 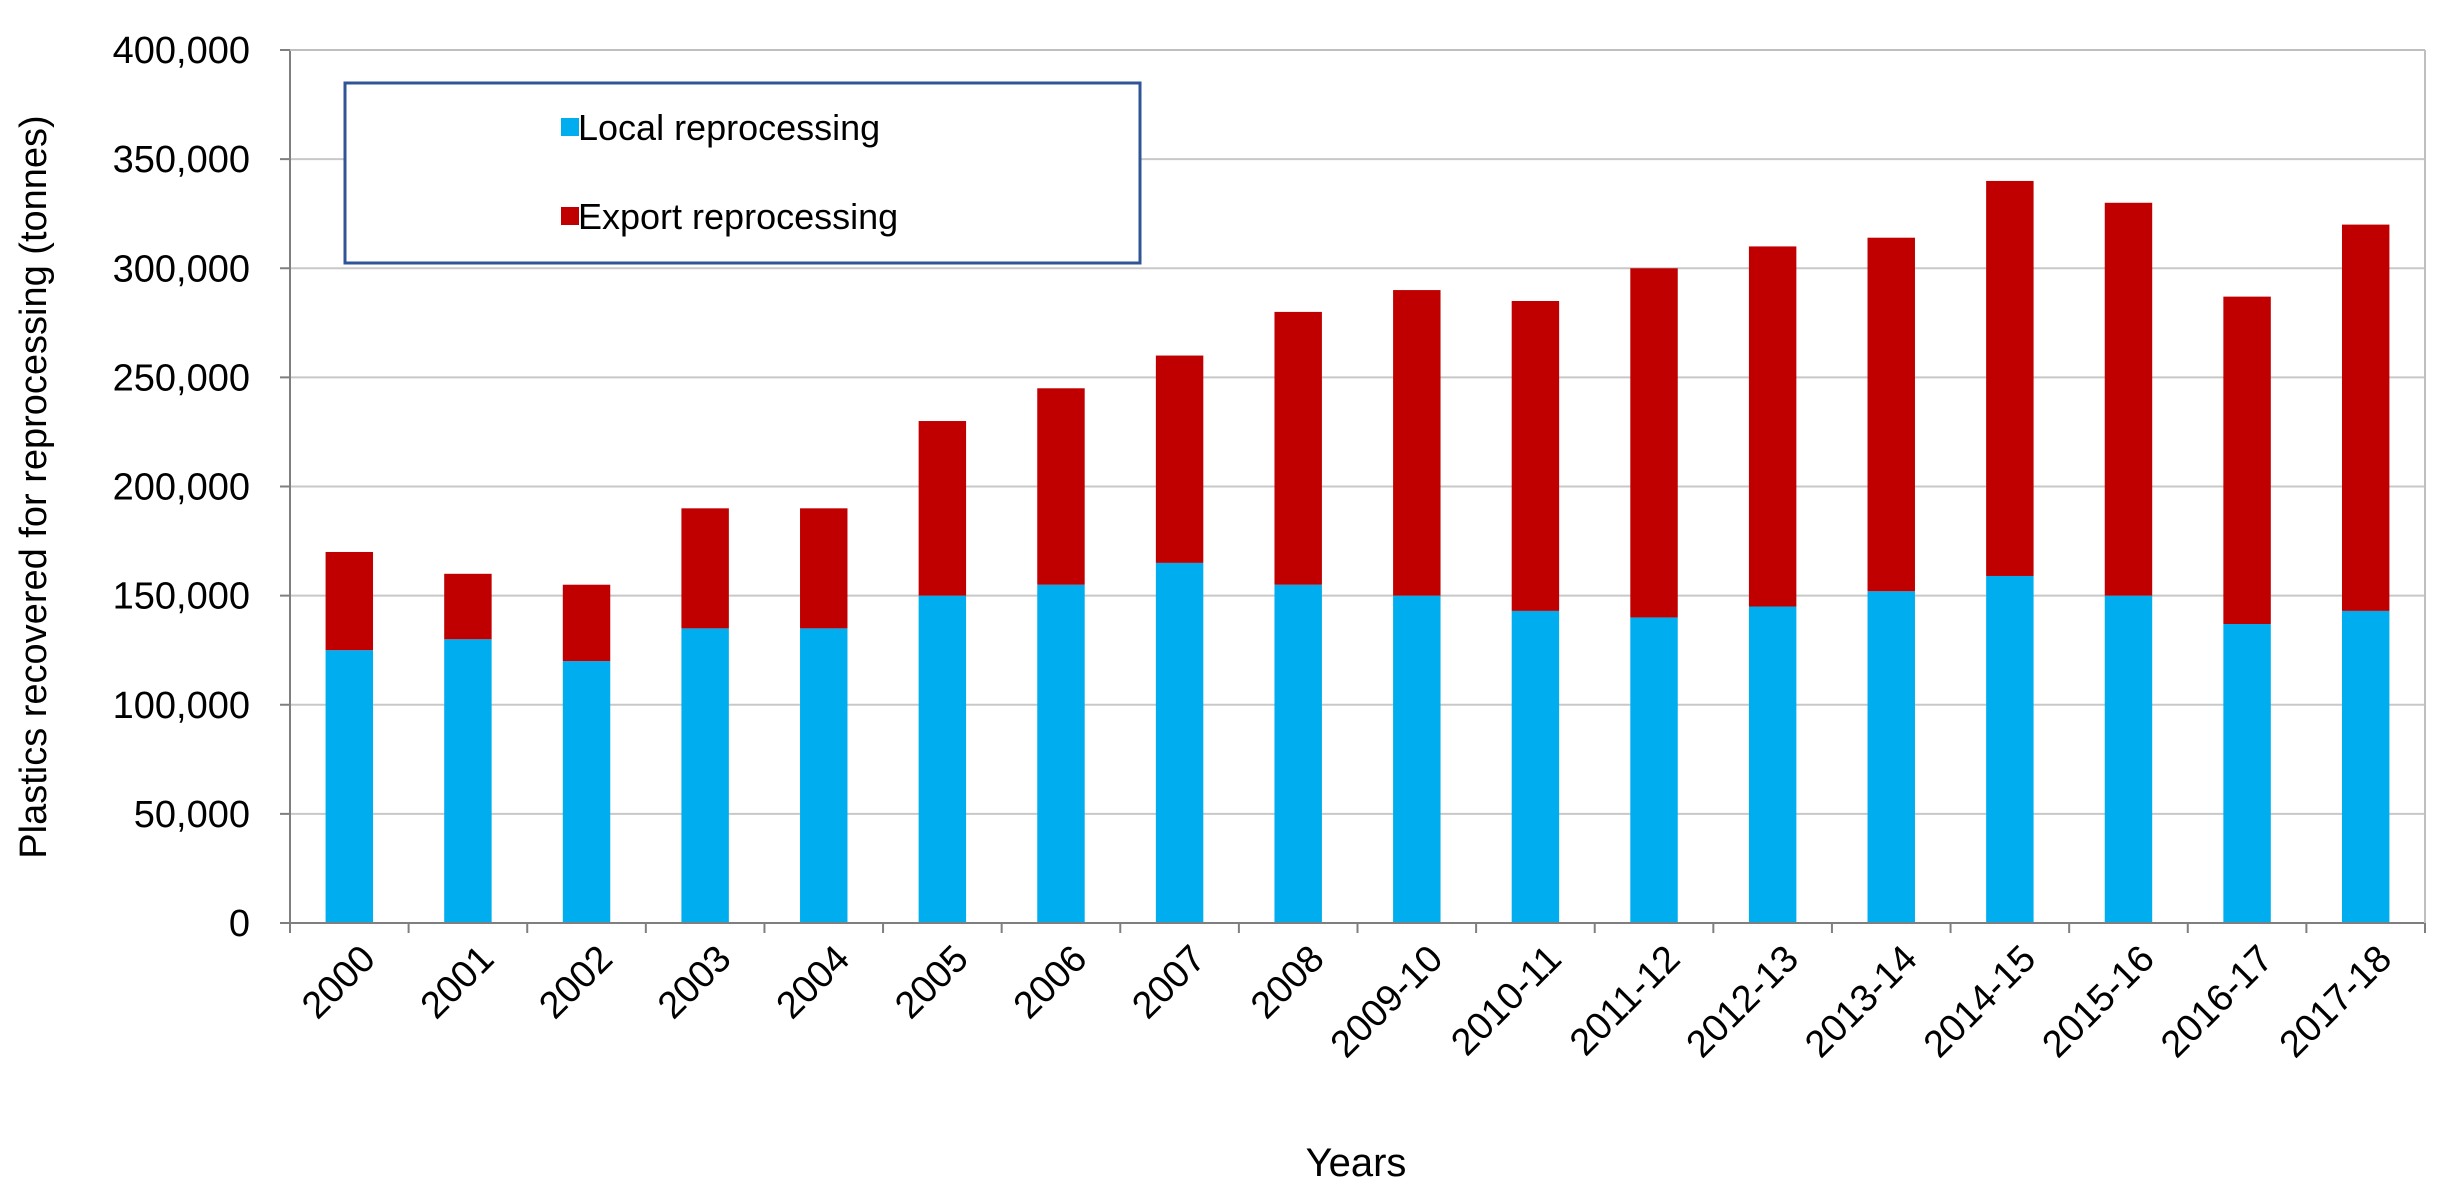 What do you see at coordinates (1061, 753) in the screenshot?
I see `bar-local-2006` at bounding box center [1061, 753].